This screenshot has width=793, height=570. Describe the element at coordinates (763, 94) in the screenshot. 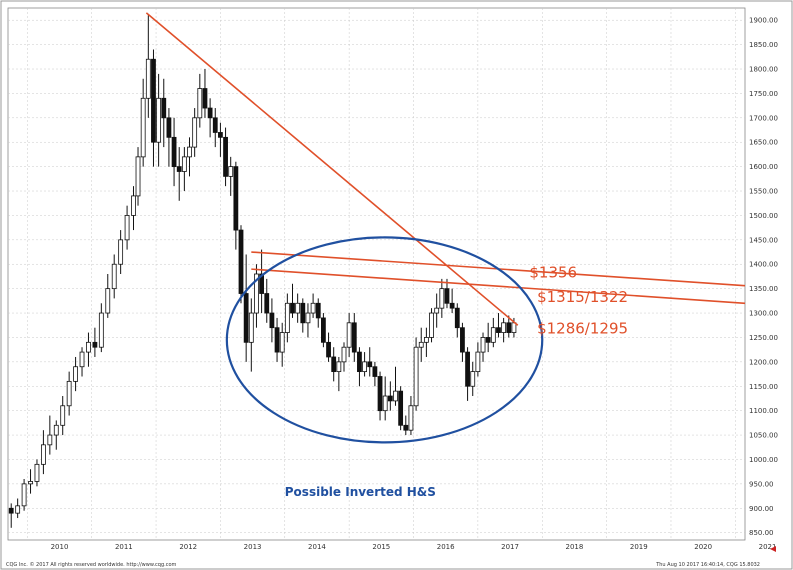

I see `y-tick-label: 1750.00` at that location.